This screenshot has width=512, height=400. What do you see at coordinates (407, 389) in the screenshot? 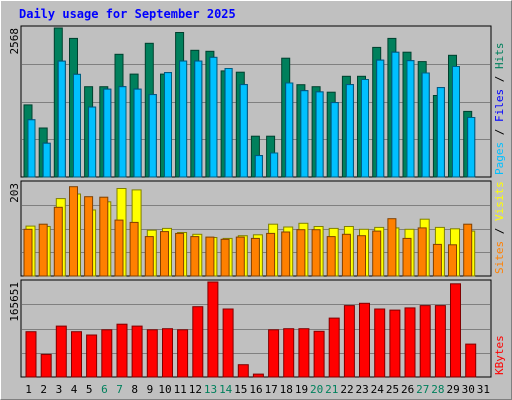
I see `day-label-26: 26` at bounding box center [407, 389].